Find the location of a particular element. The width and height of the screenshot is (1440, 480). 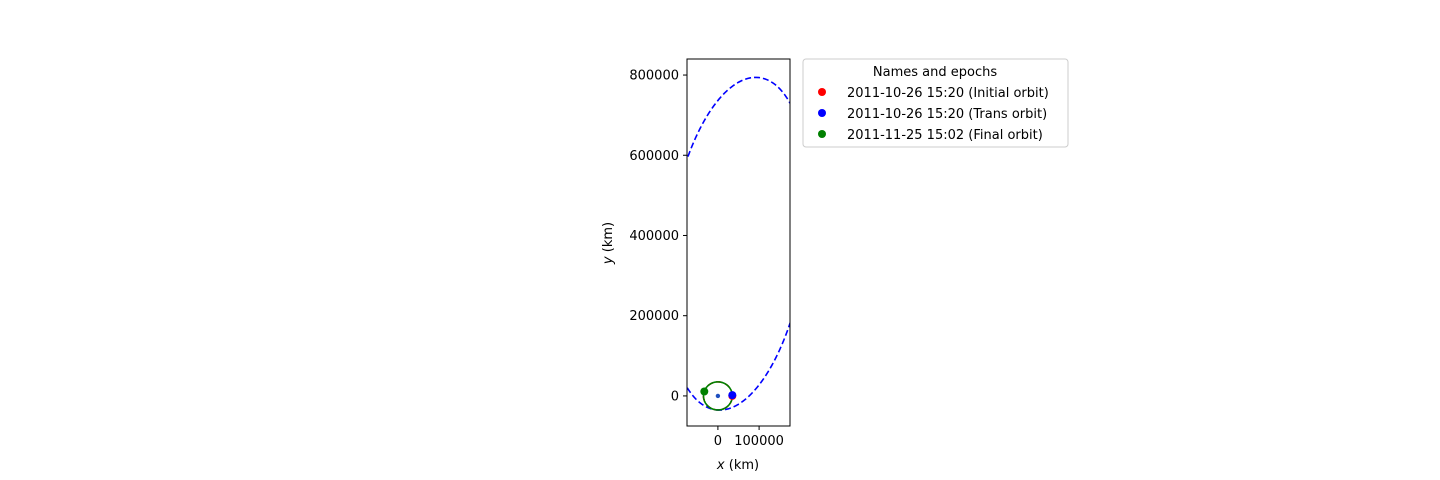

legend-label: 2011-10-26 15:20 (Initial orbit) is located at coordinates (948, 93).